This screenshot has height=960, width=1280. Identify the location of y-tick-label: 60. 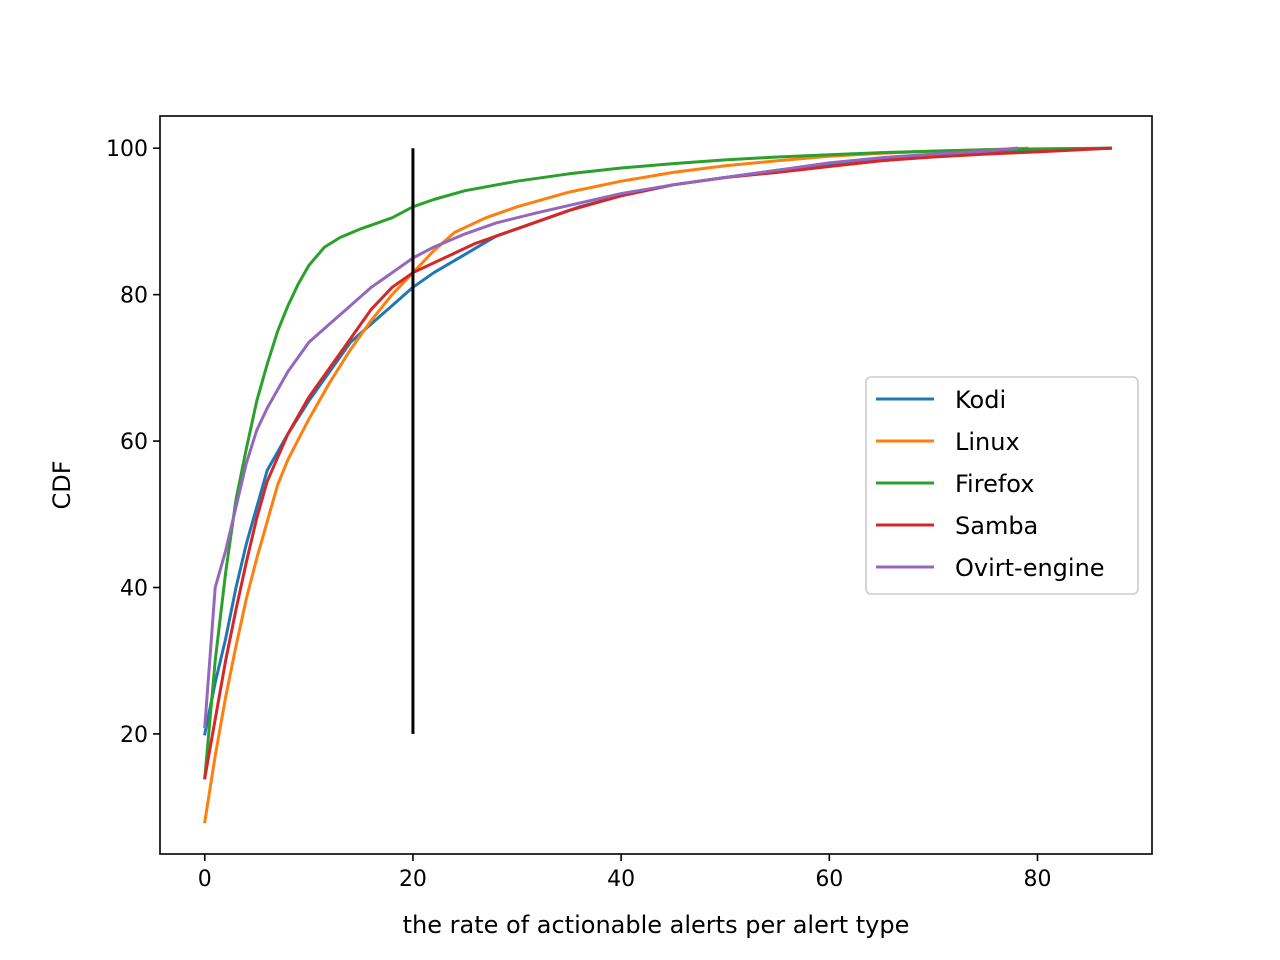
(134, 442).